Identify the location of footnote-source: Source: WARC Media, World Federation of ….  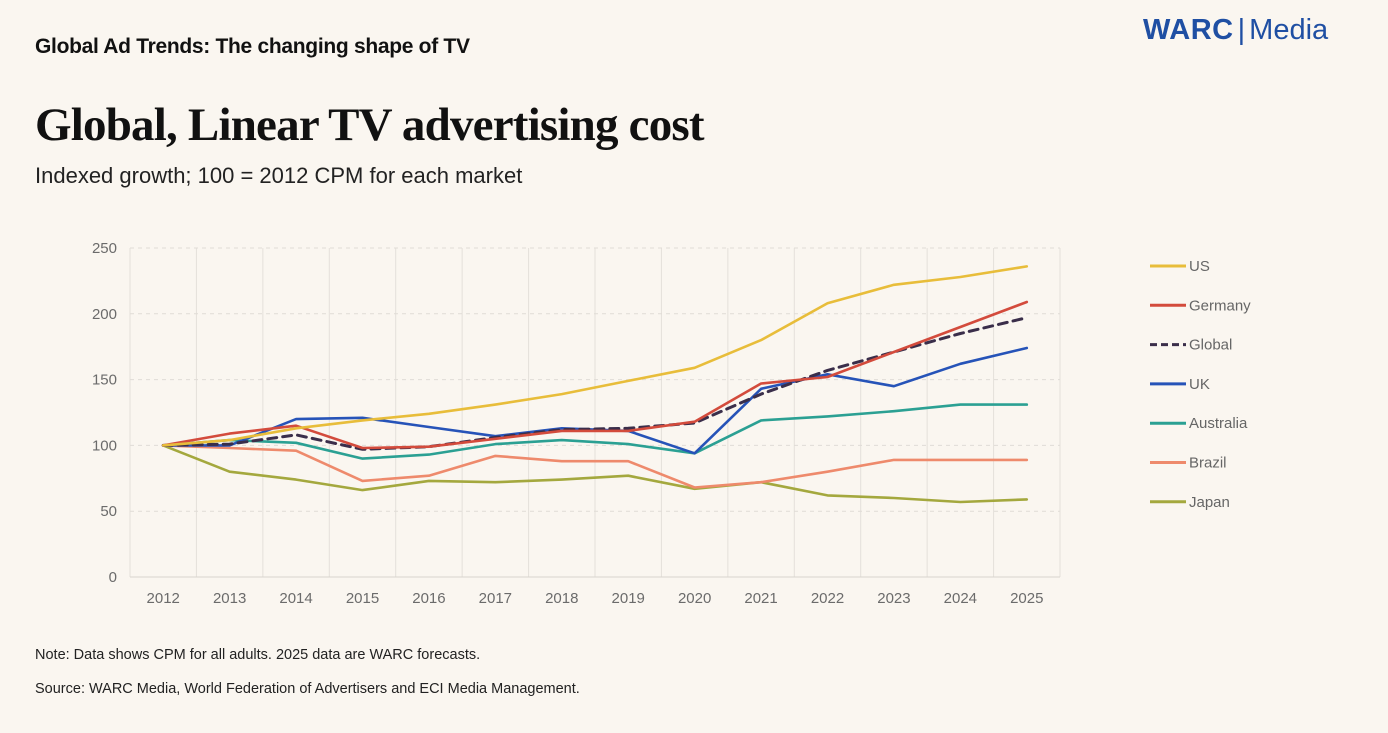
(307, 689).